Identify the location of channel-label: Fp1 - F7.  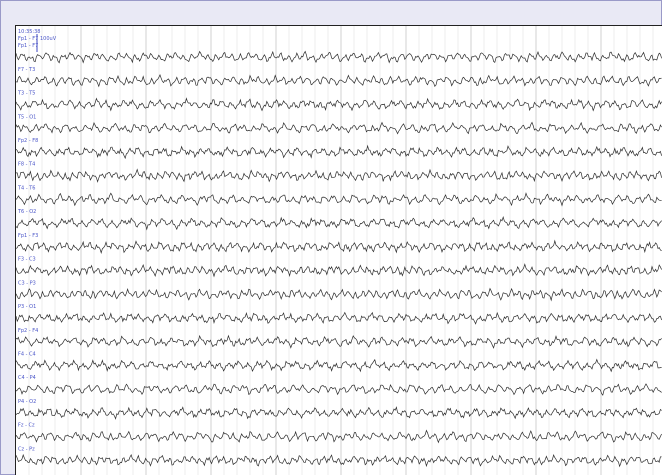
(28, 46).